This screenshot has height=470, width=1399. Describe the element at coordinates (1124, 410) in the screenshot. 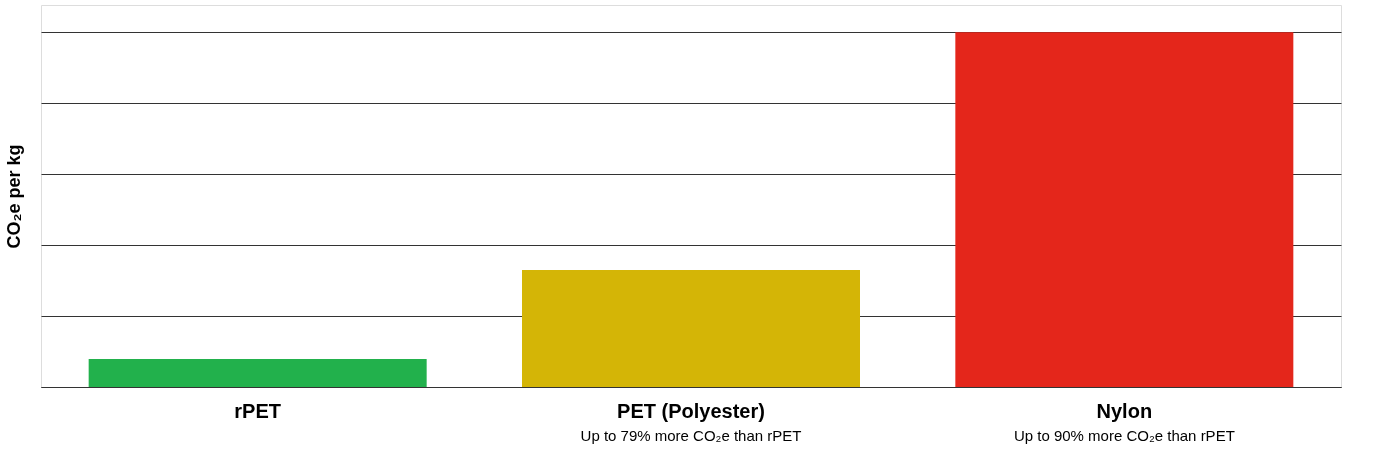

I see `x-tick-label: Nylon` at that location.